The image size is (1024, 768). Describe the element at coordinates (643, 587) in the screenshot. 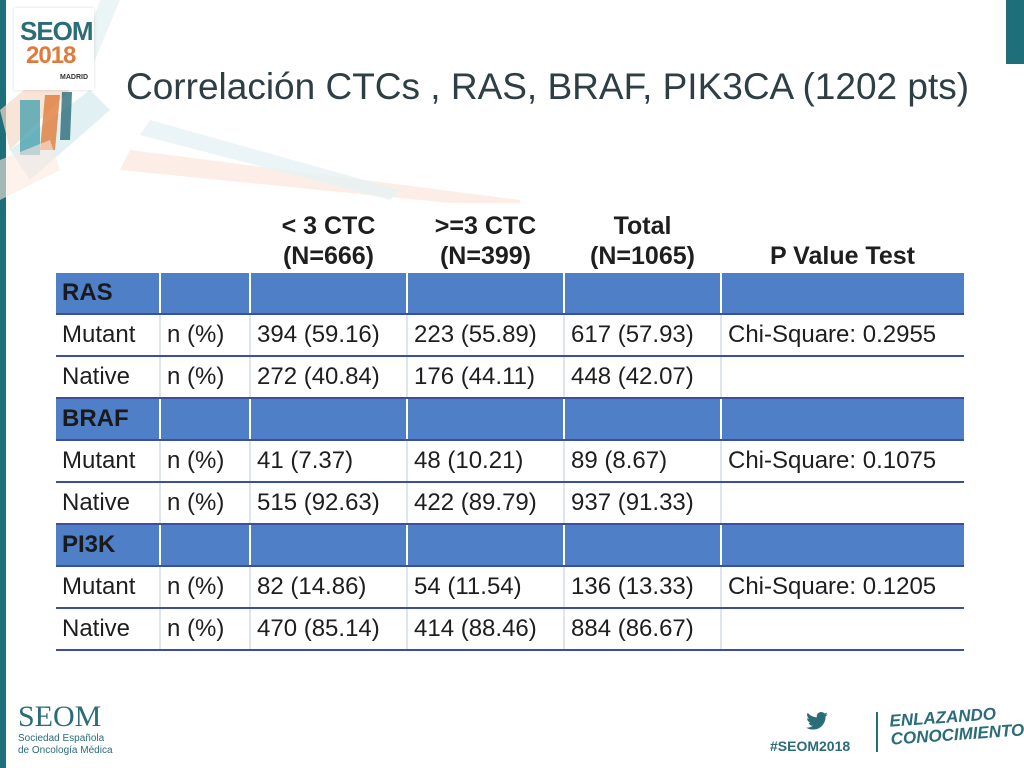

I see `cell-total: 136 (13.33)` at that location.